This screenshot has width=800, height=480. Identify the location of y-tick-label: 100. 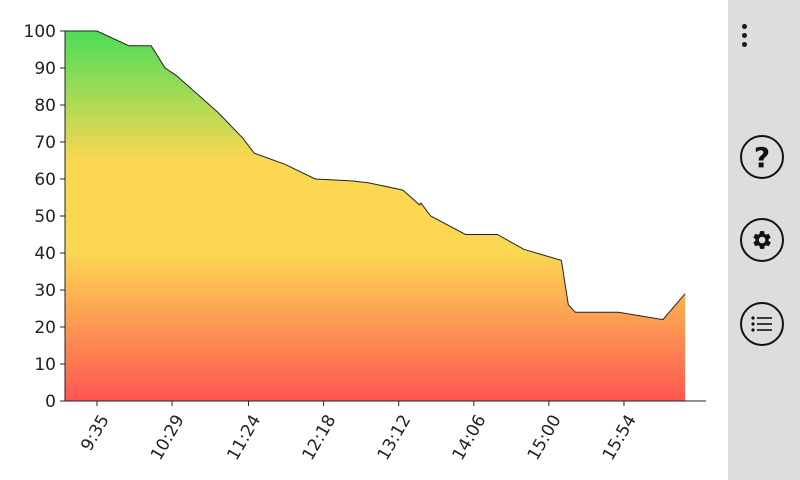
(40, 32).